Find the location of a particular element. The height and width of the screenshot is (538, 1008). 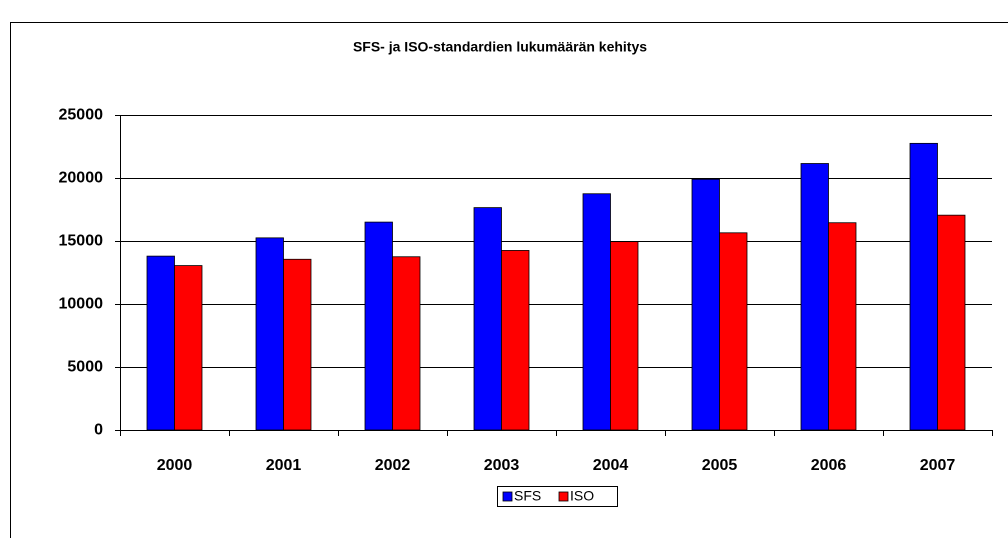

y-tick-label: 25000 is located at coordinates (81, 115).